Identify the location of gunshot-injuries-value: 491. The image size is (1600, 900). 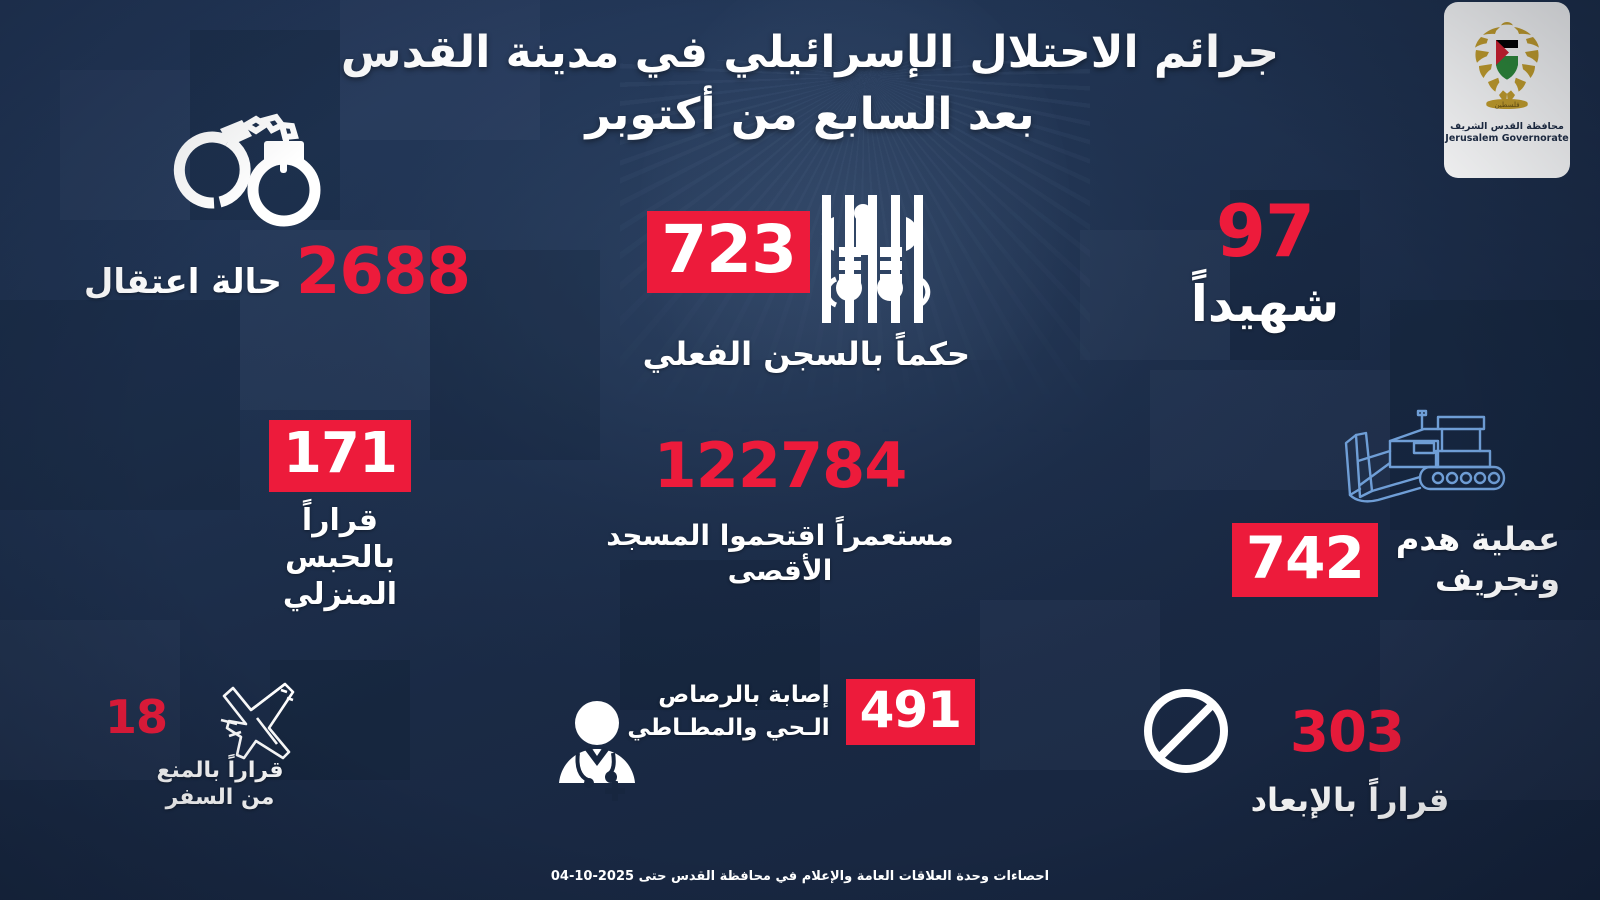
(910, 712).